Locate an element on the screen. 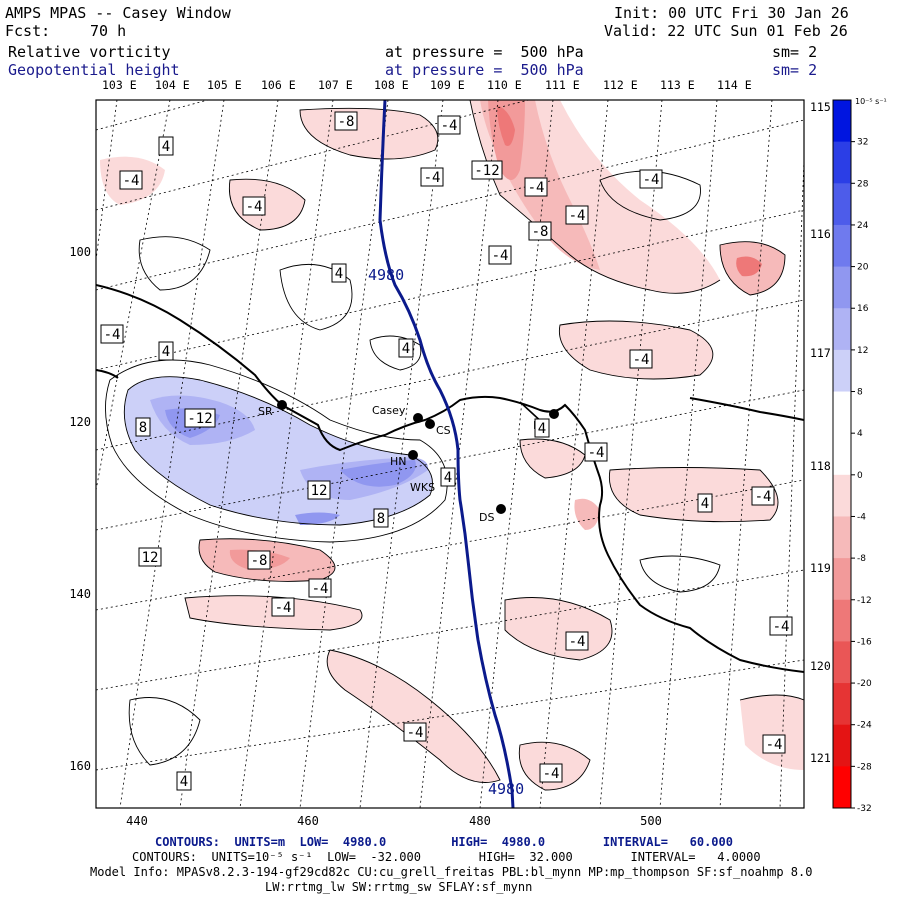 This screenshot has height=900, width=900. station-label-ds: DS is located at coordinates (486, 517).